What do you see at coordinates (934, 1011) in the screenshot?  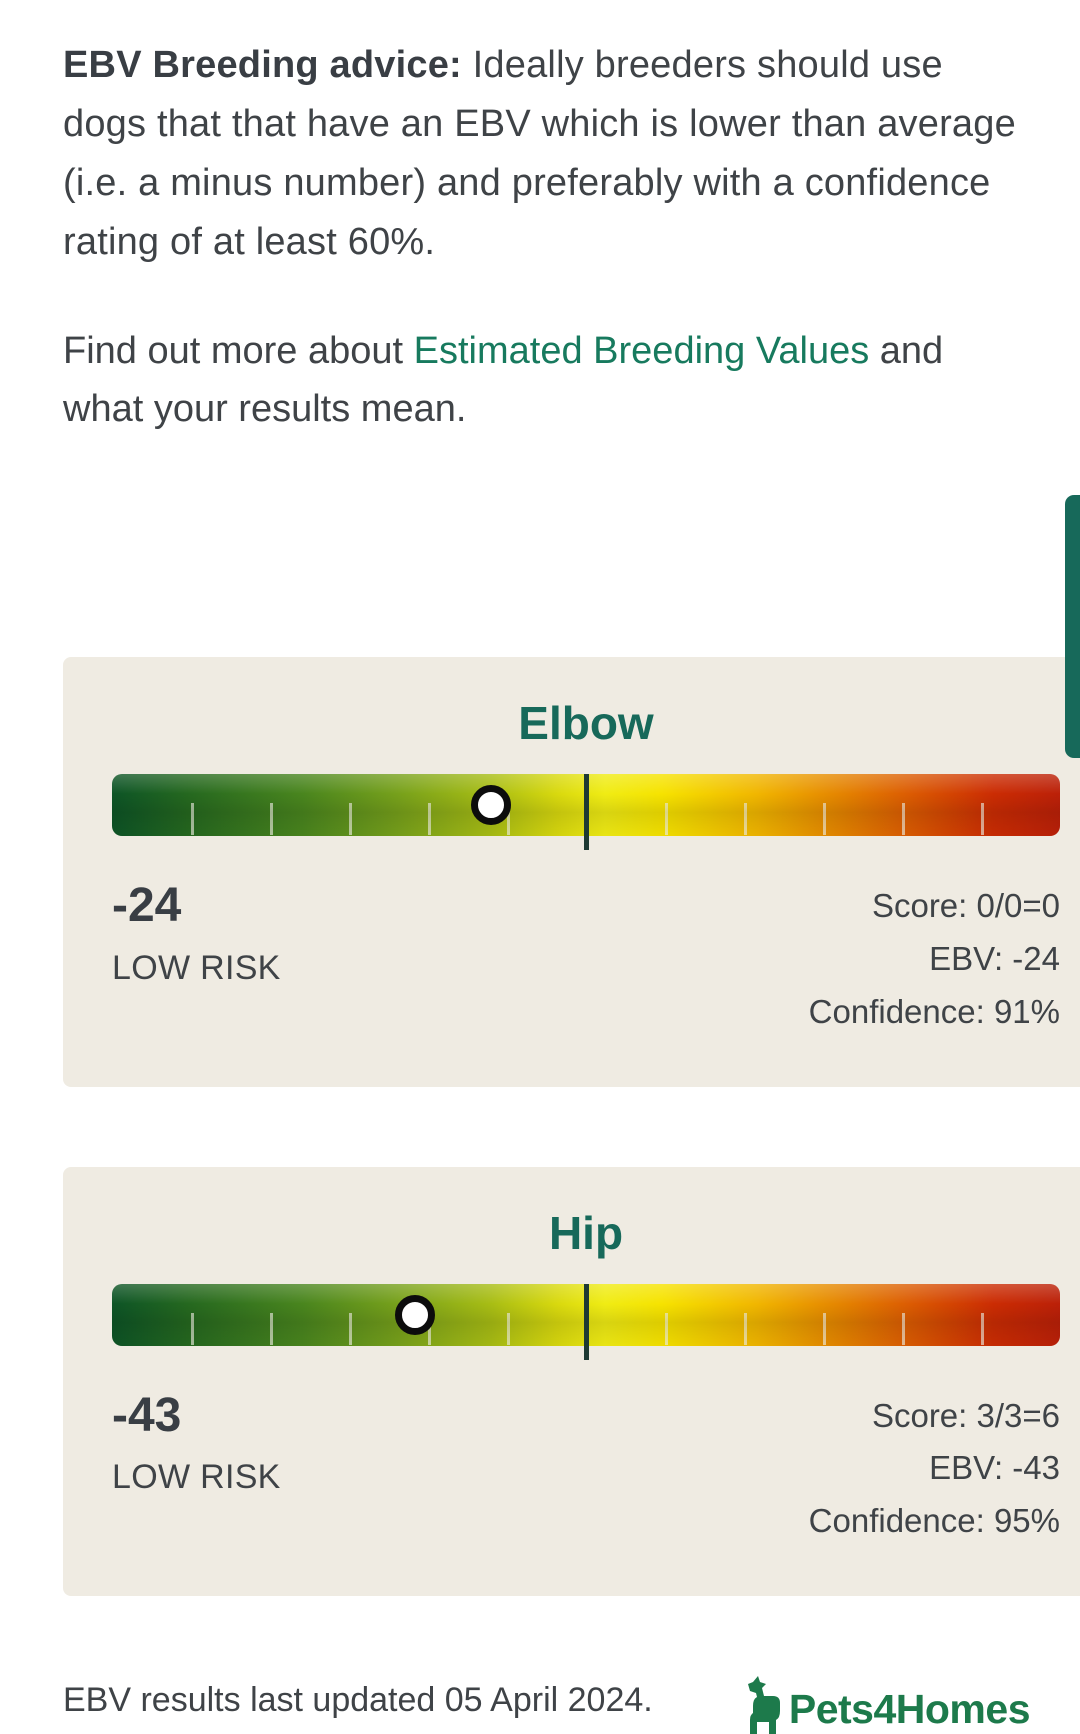 I see `confidence-line: Confidence: 91%` at bounding box center [934, 1011].